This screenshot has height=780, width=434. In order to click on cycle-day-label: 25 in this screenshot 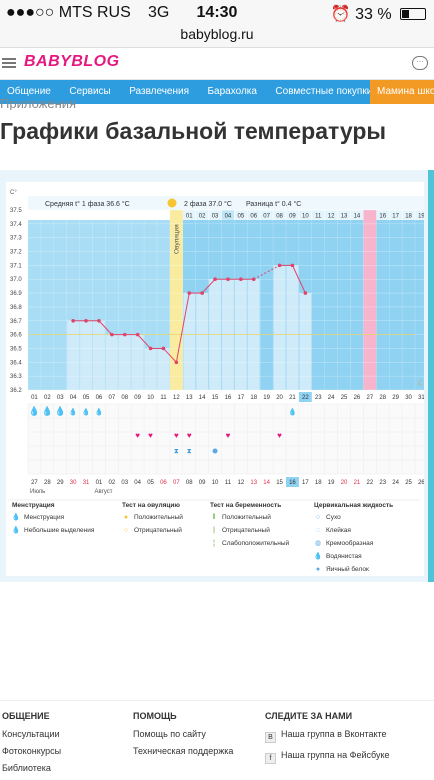, I will do `click(344, 398)`.